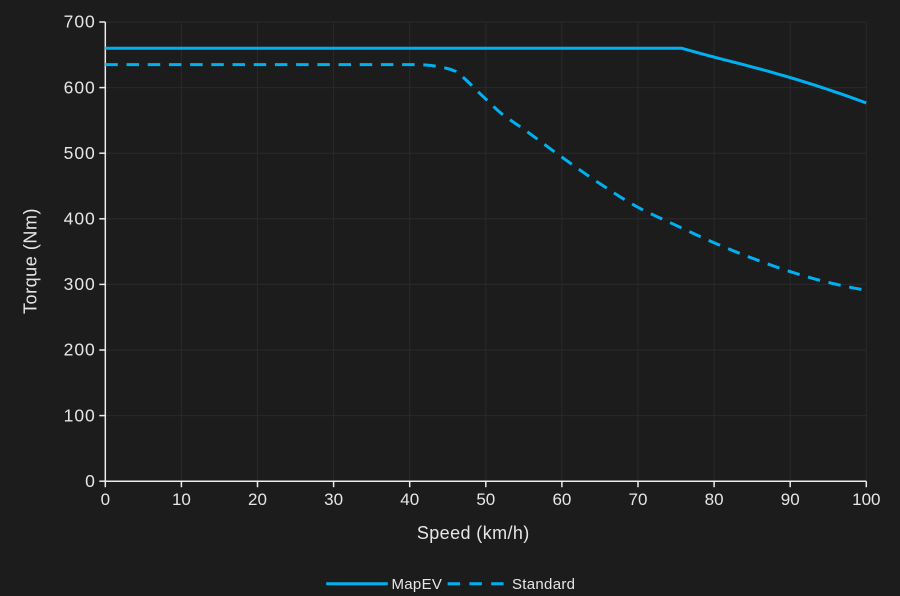 Image resolution: width=900 pixels, height=596 pixels. What do you see at coordinates (638, 499) in the screenshot?
I see `svg-text: 70` at bounding box center [638, 499].